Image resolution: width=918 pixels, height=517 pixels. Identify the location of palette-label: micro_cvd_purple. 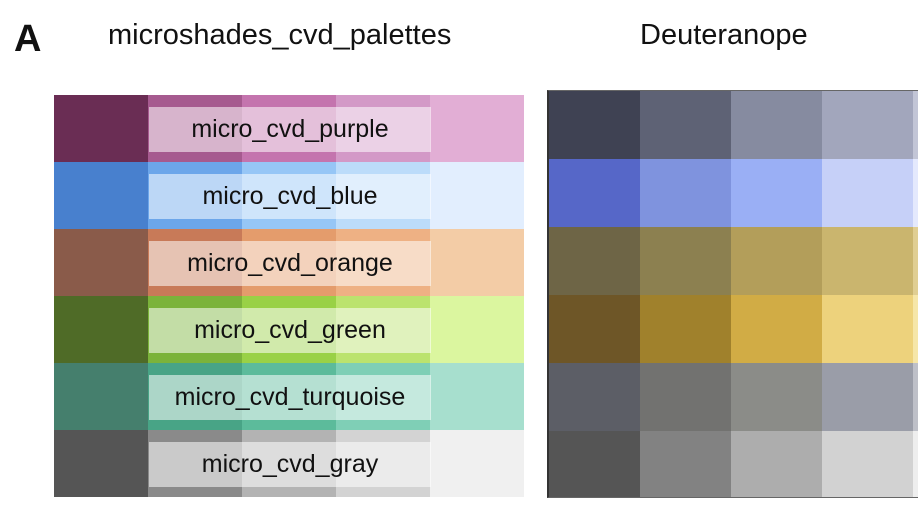
(290, 129).